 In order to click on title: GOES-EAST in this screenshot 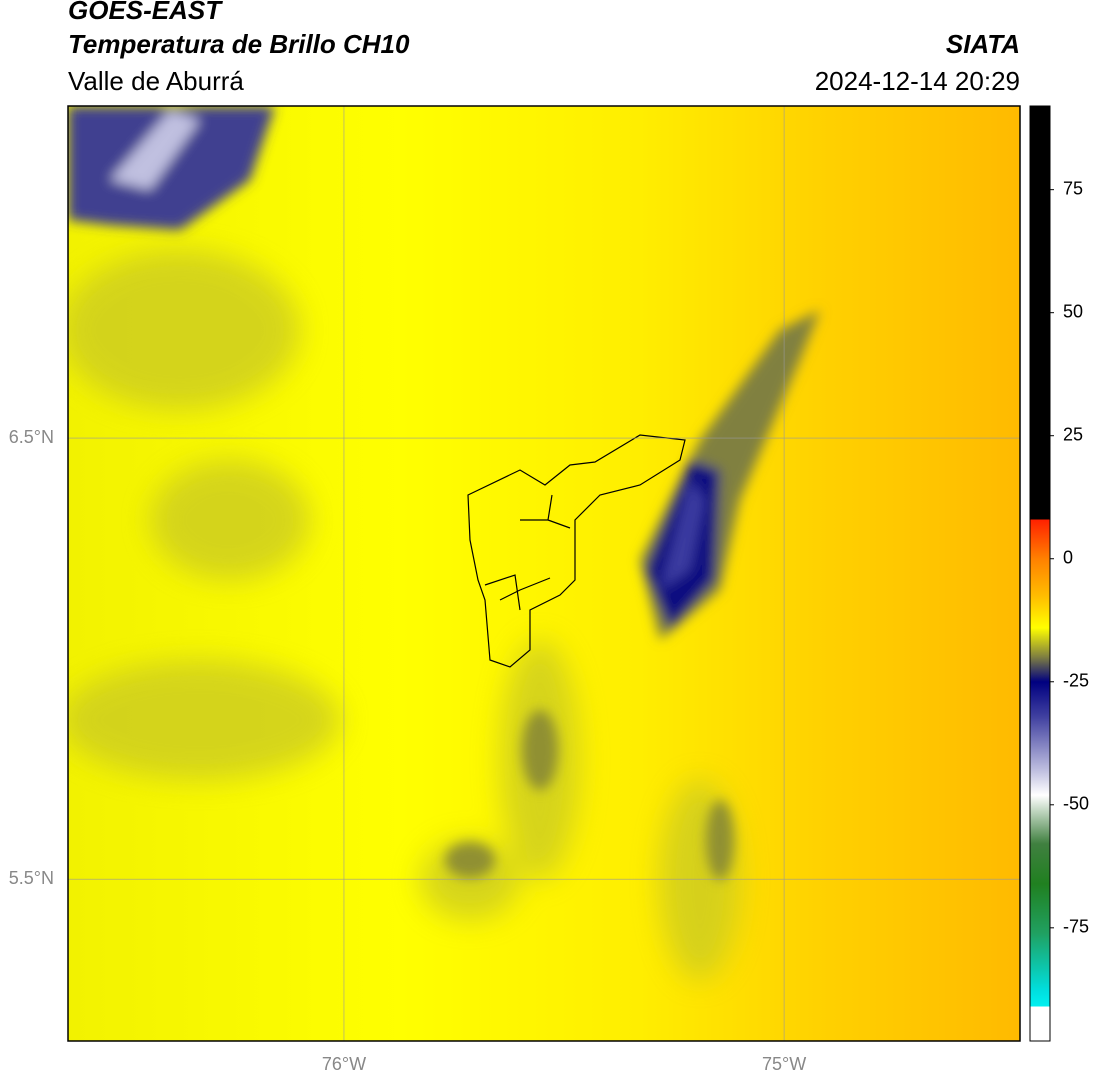, I will do `click(145, 12)`.